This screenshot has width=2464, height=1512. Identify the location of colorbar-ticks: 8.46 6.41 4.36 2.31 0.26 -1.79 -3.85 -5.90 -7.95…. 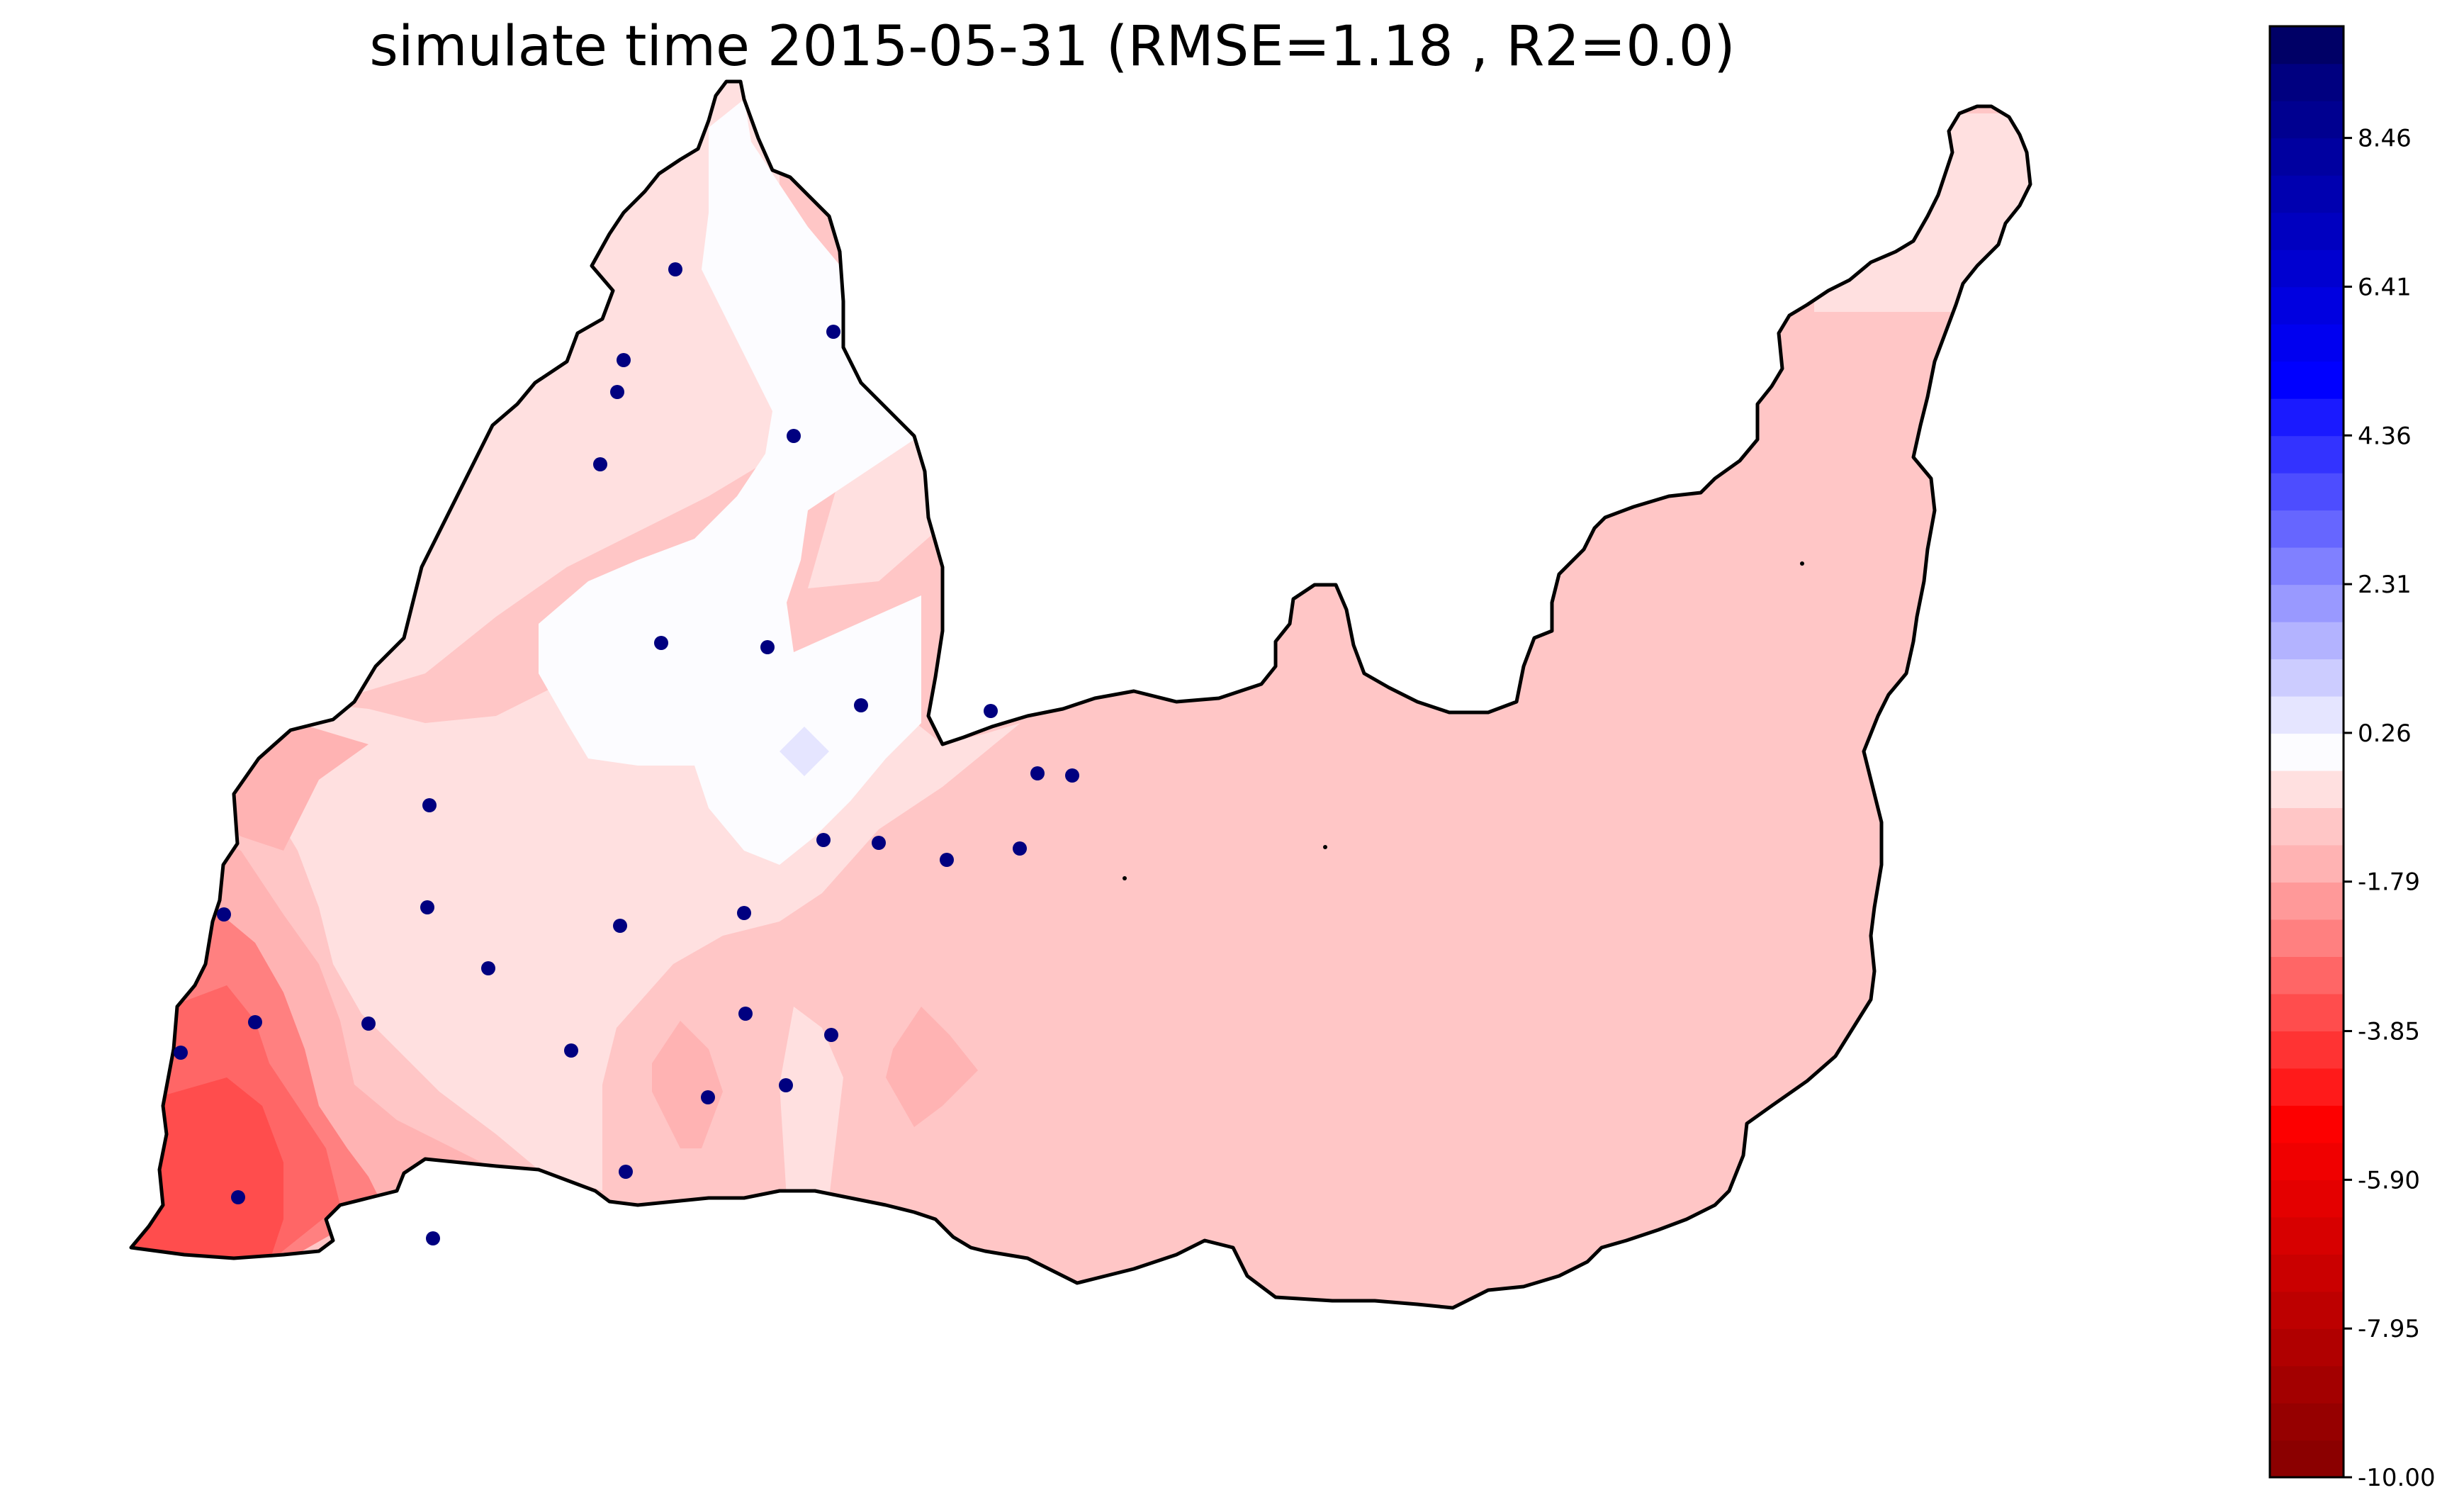
(2390, 808).